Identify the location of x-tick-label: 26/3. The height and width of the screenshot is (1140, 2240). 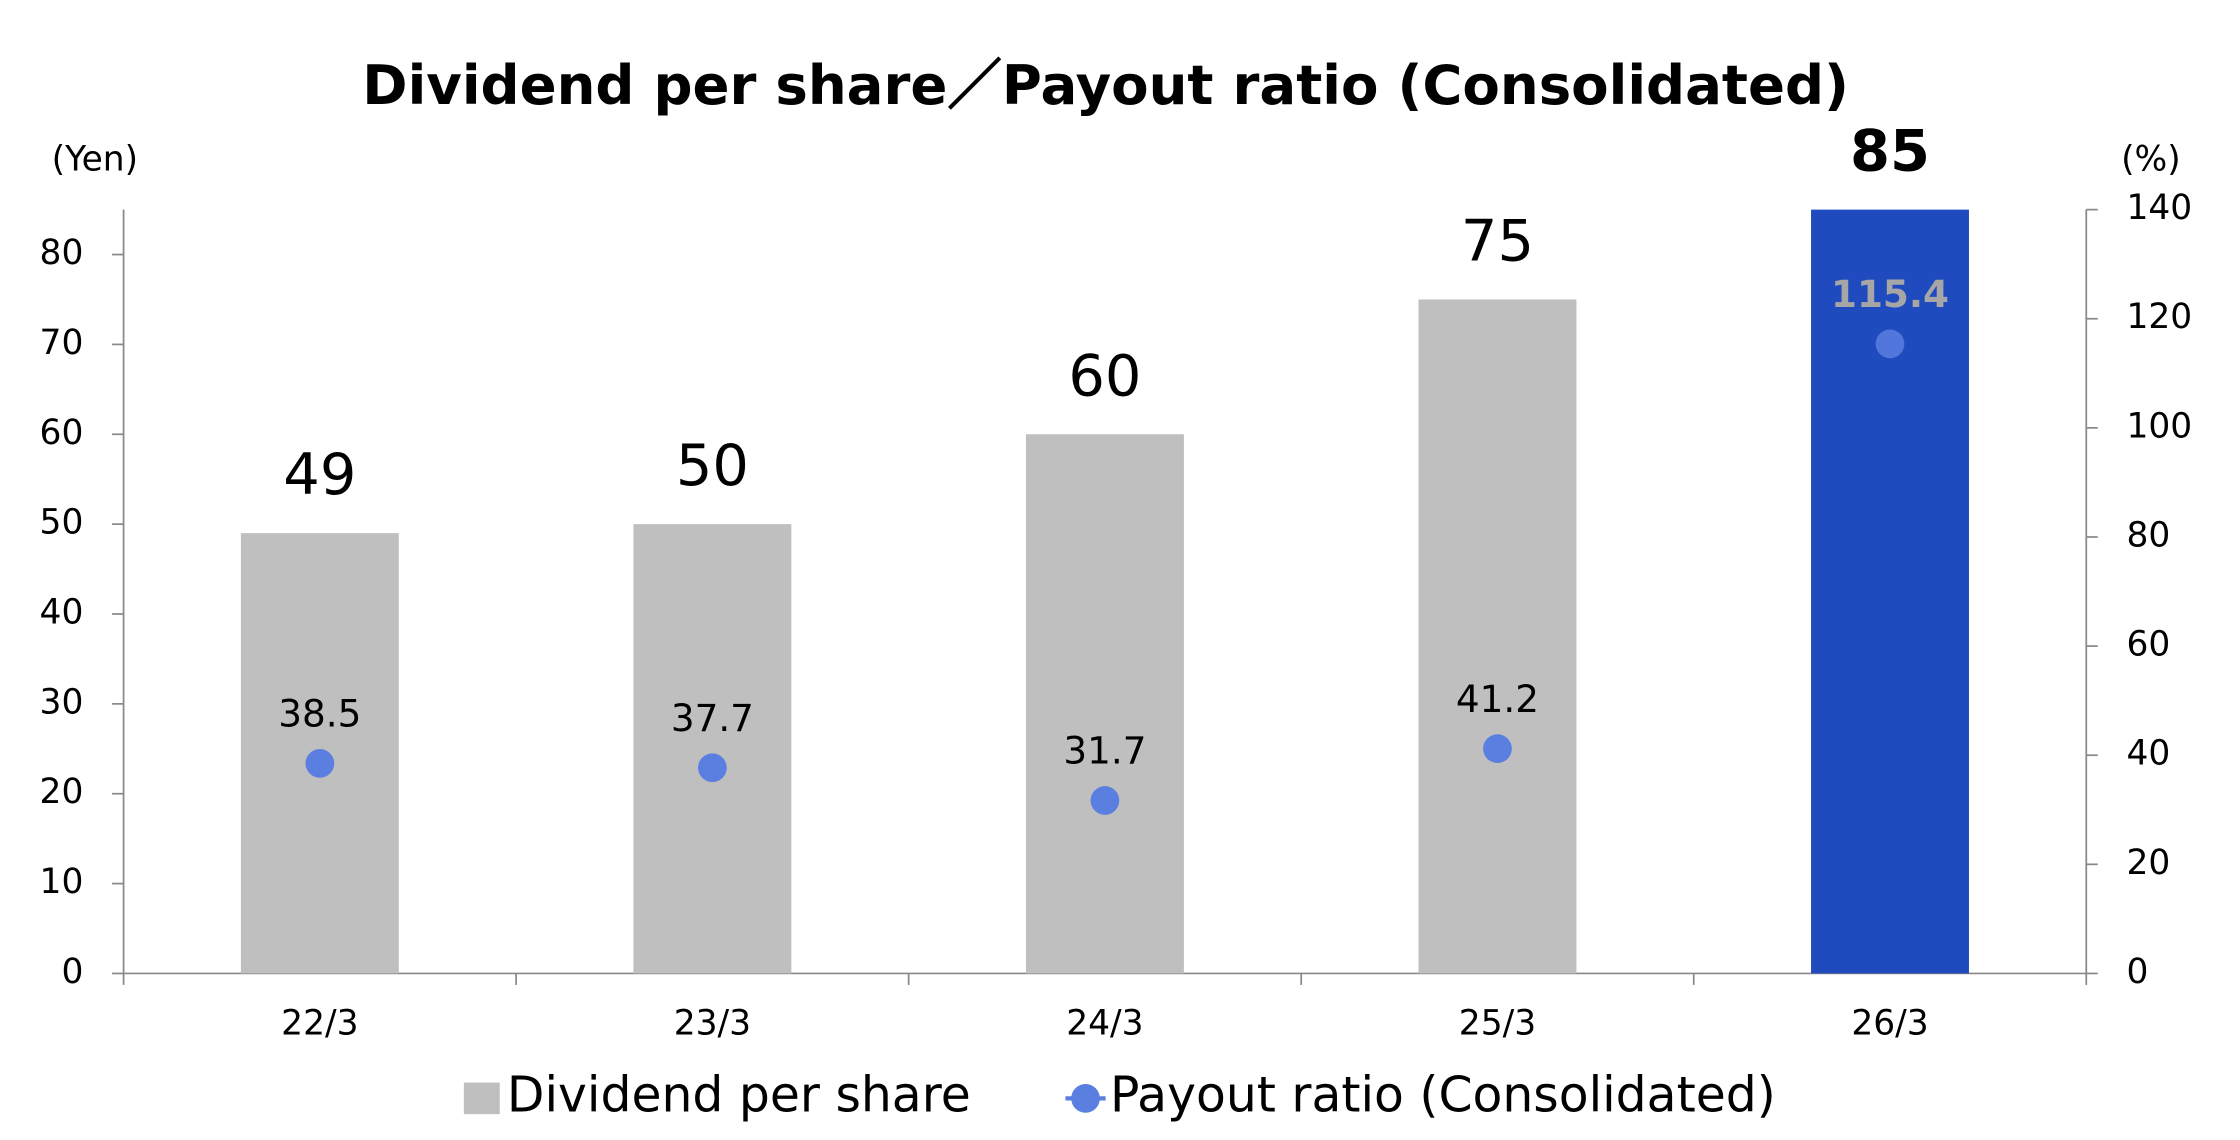
(1889, 1024).